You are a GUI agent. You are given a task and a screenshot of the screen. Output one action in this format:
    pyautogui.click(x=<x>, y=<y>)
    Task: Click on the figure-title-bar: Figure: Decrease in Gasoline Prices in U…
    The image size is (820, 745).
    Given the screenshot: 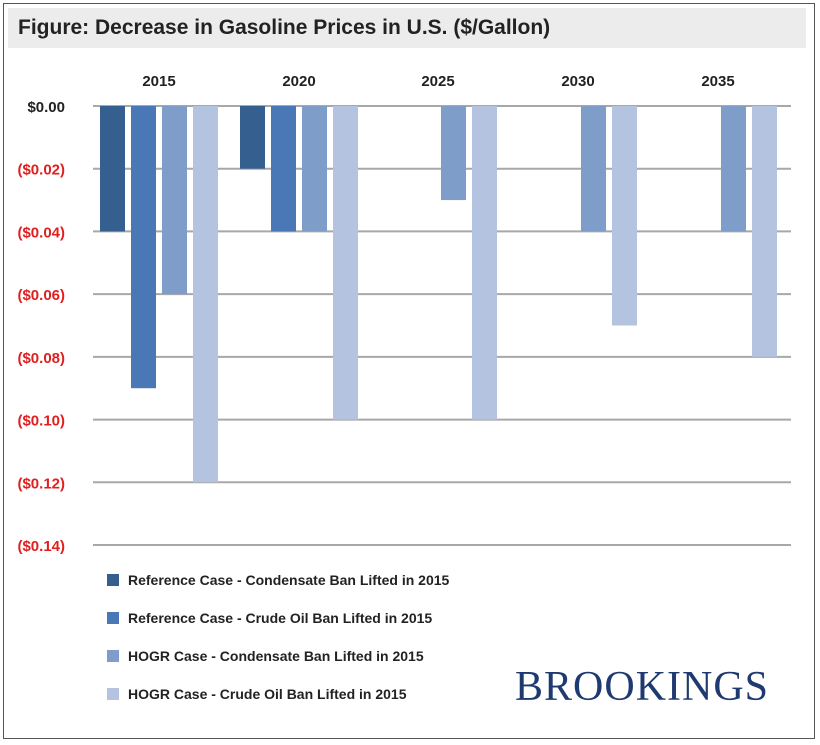 What is the action you would take?
    pyautogui.click(x=407, y=28)
    